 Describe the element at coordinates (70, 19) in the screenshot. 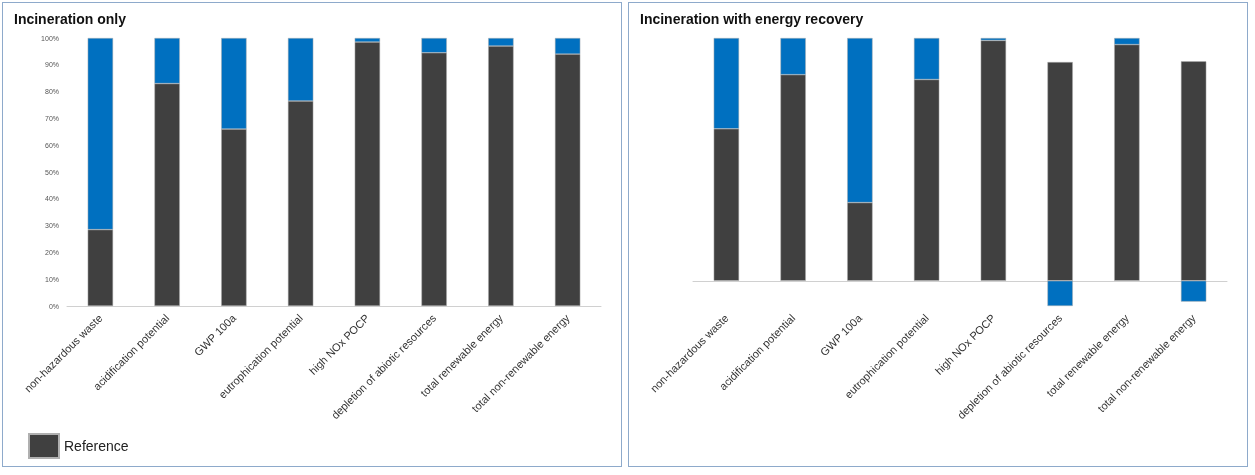

I see `chart-title: Incineration only` at that location.